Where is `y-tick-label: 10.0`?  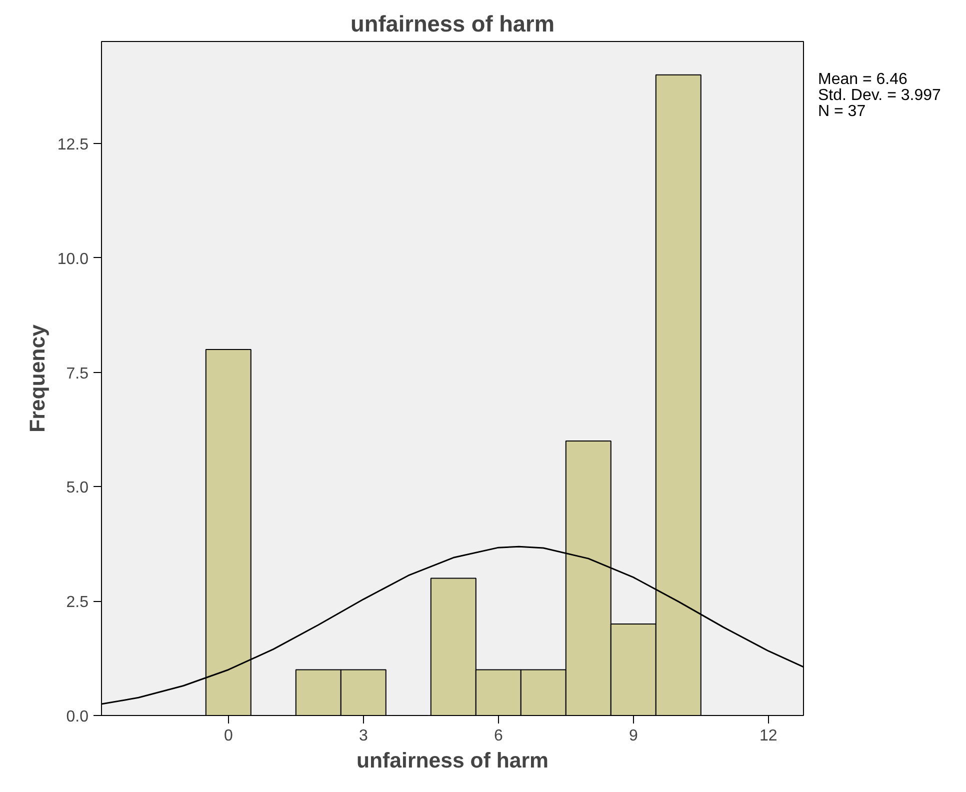 y-tick-label: 10.0 is located at coordinates (73, 259).